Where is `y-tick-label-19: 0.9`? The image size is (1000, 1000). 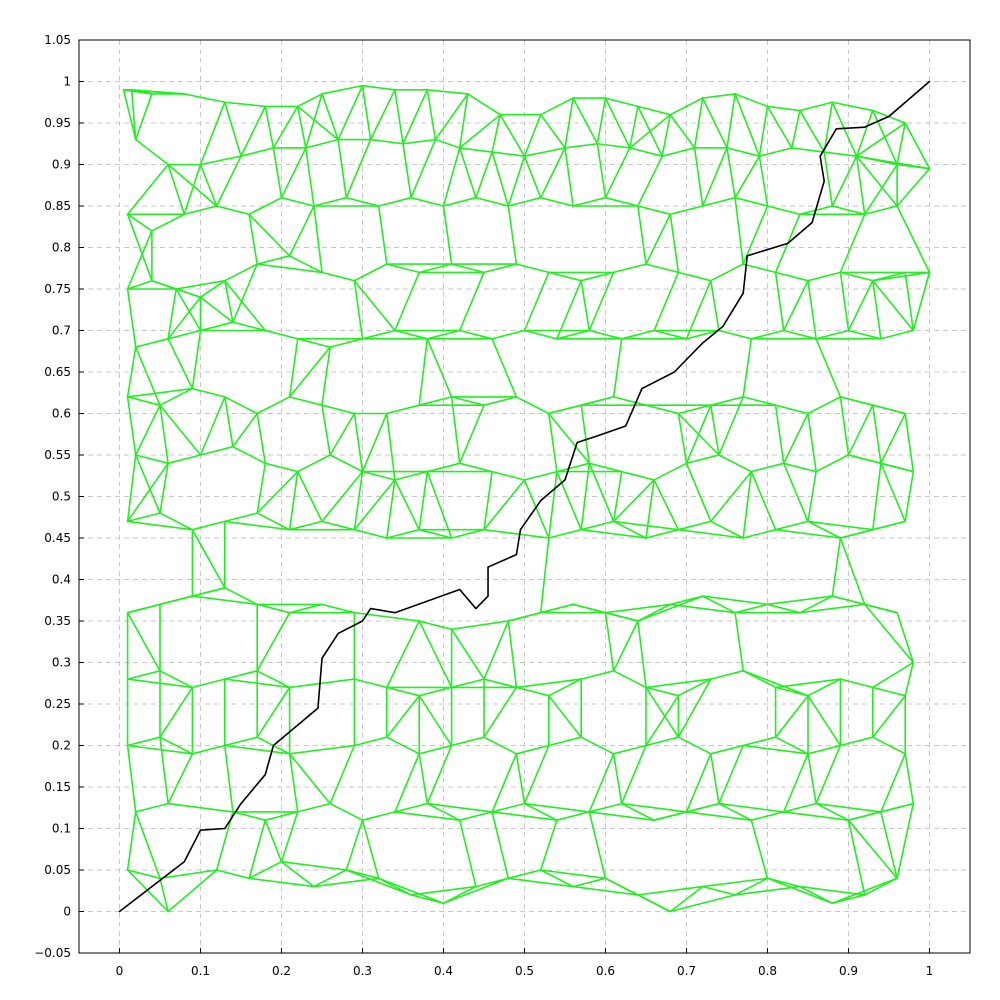 y-tick-label-19: 0.9 is located at coordinates (61, 165).